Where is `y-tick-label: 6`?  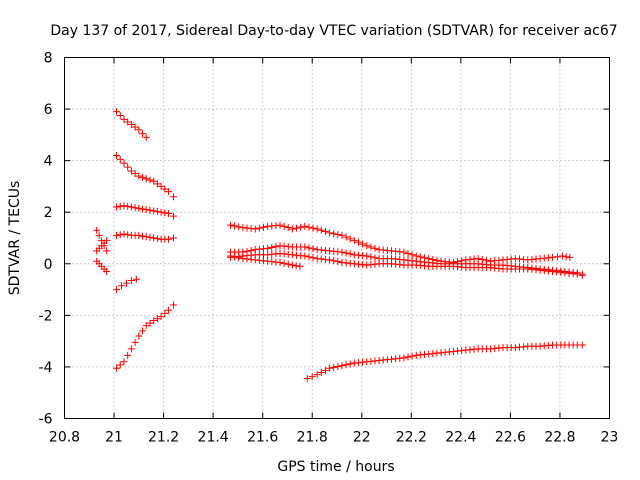 y-tick-label: 6 is located at coordinates (48, 110).